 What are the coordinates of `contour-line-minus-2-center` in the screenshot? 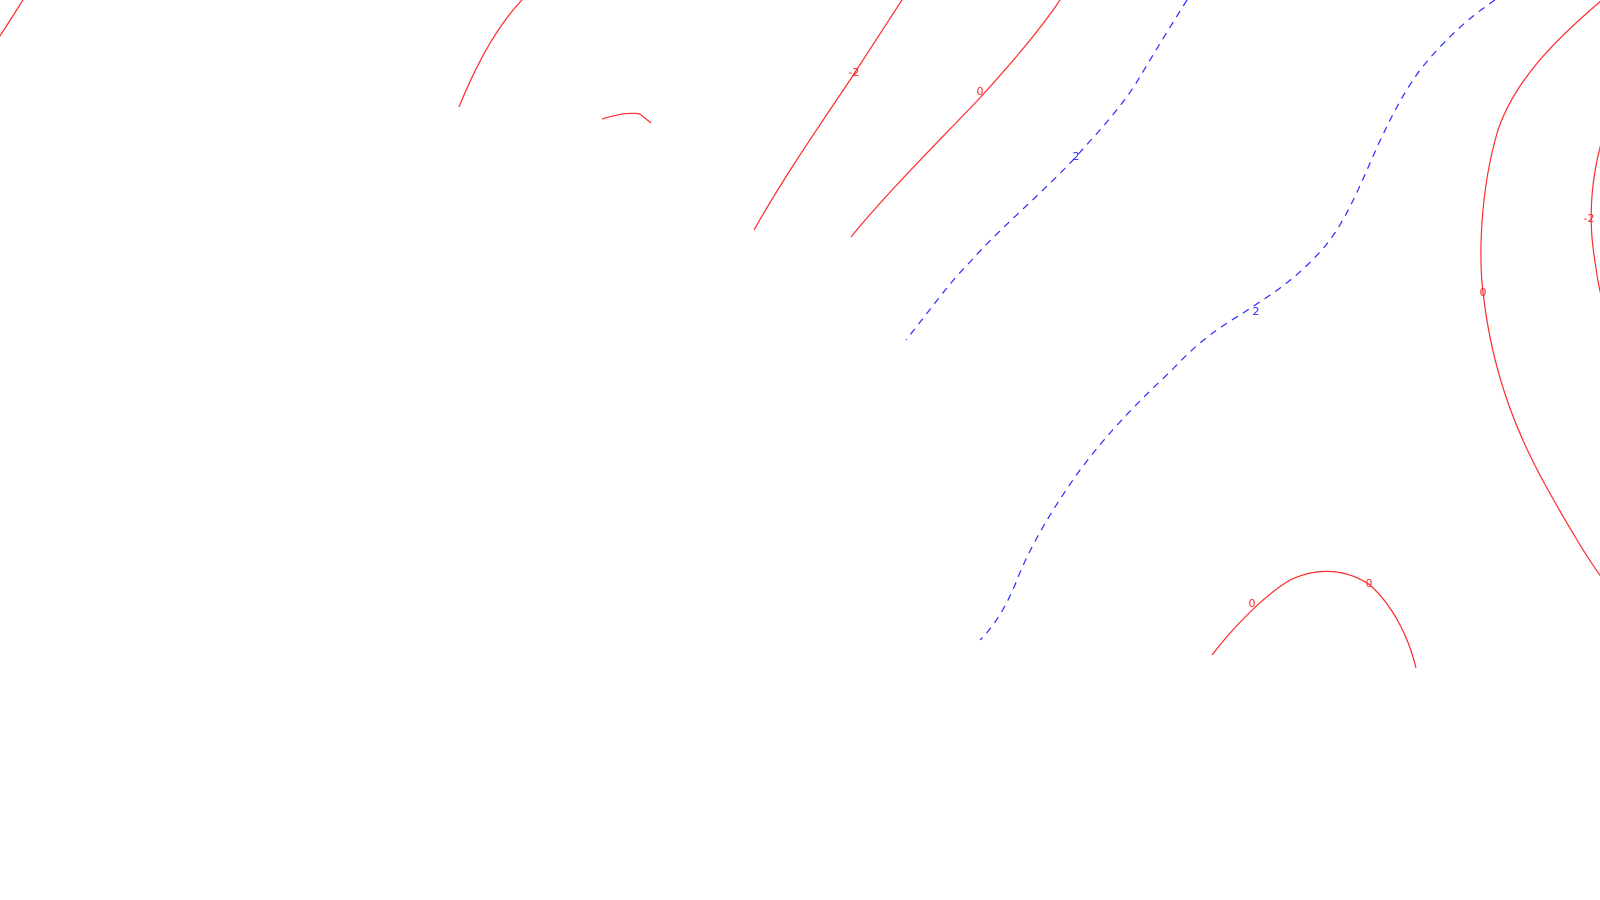 It's located at (828, 115).